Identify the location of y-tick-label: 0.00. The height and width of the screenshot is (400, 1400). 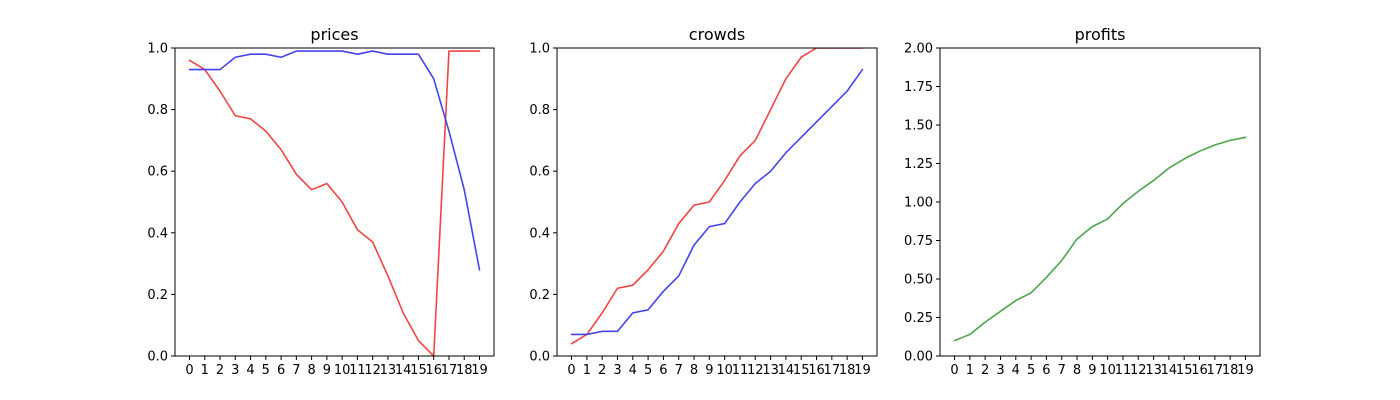
(918, 357).